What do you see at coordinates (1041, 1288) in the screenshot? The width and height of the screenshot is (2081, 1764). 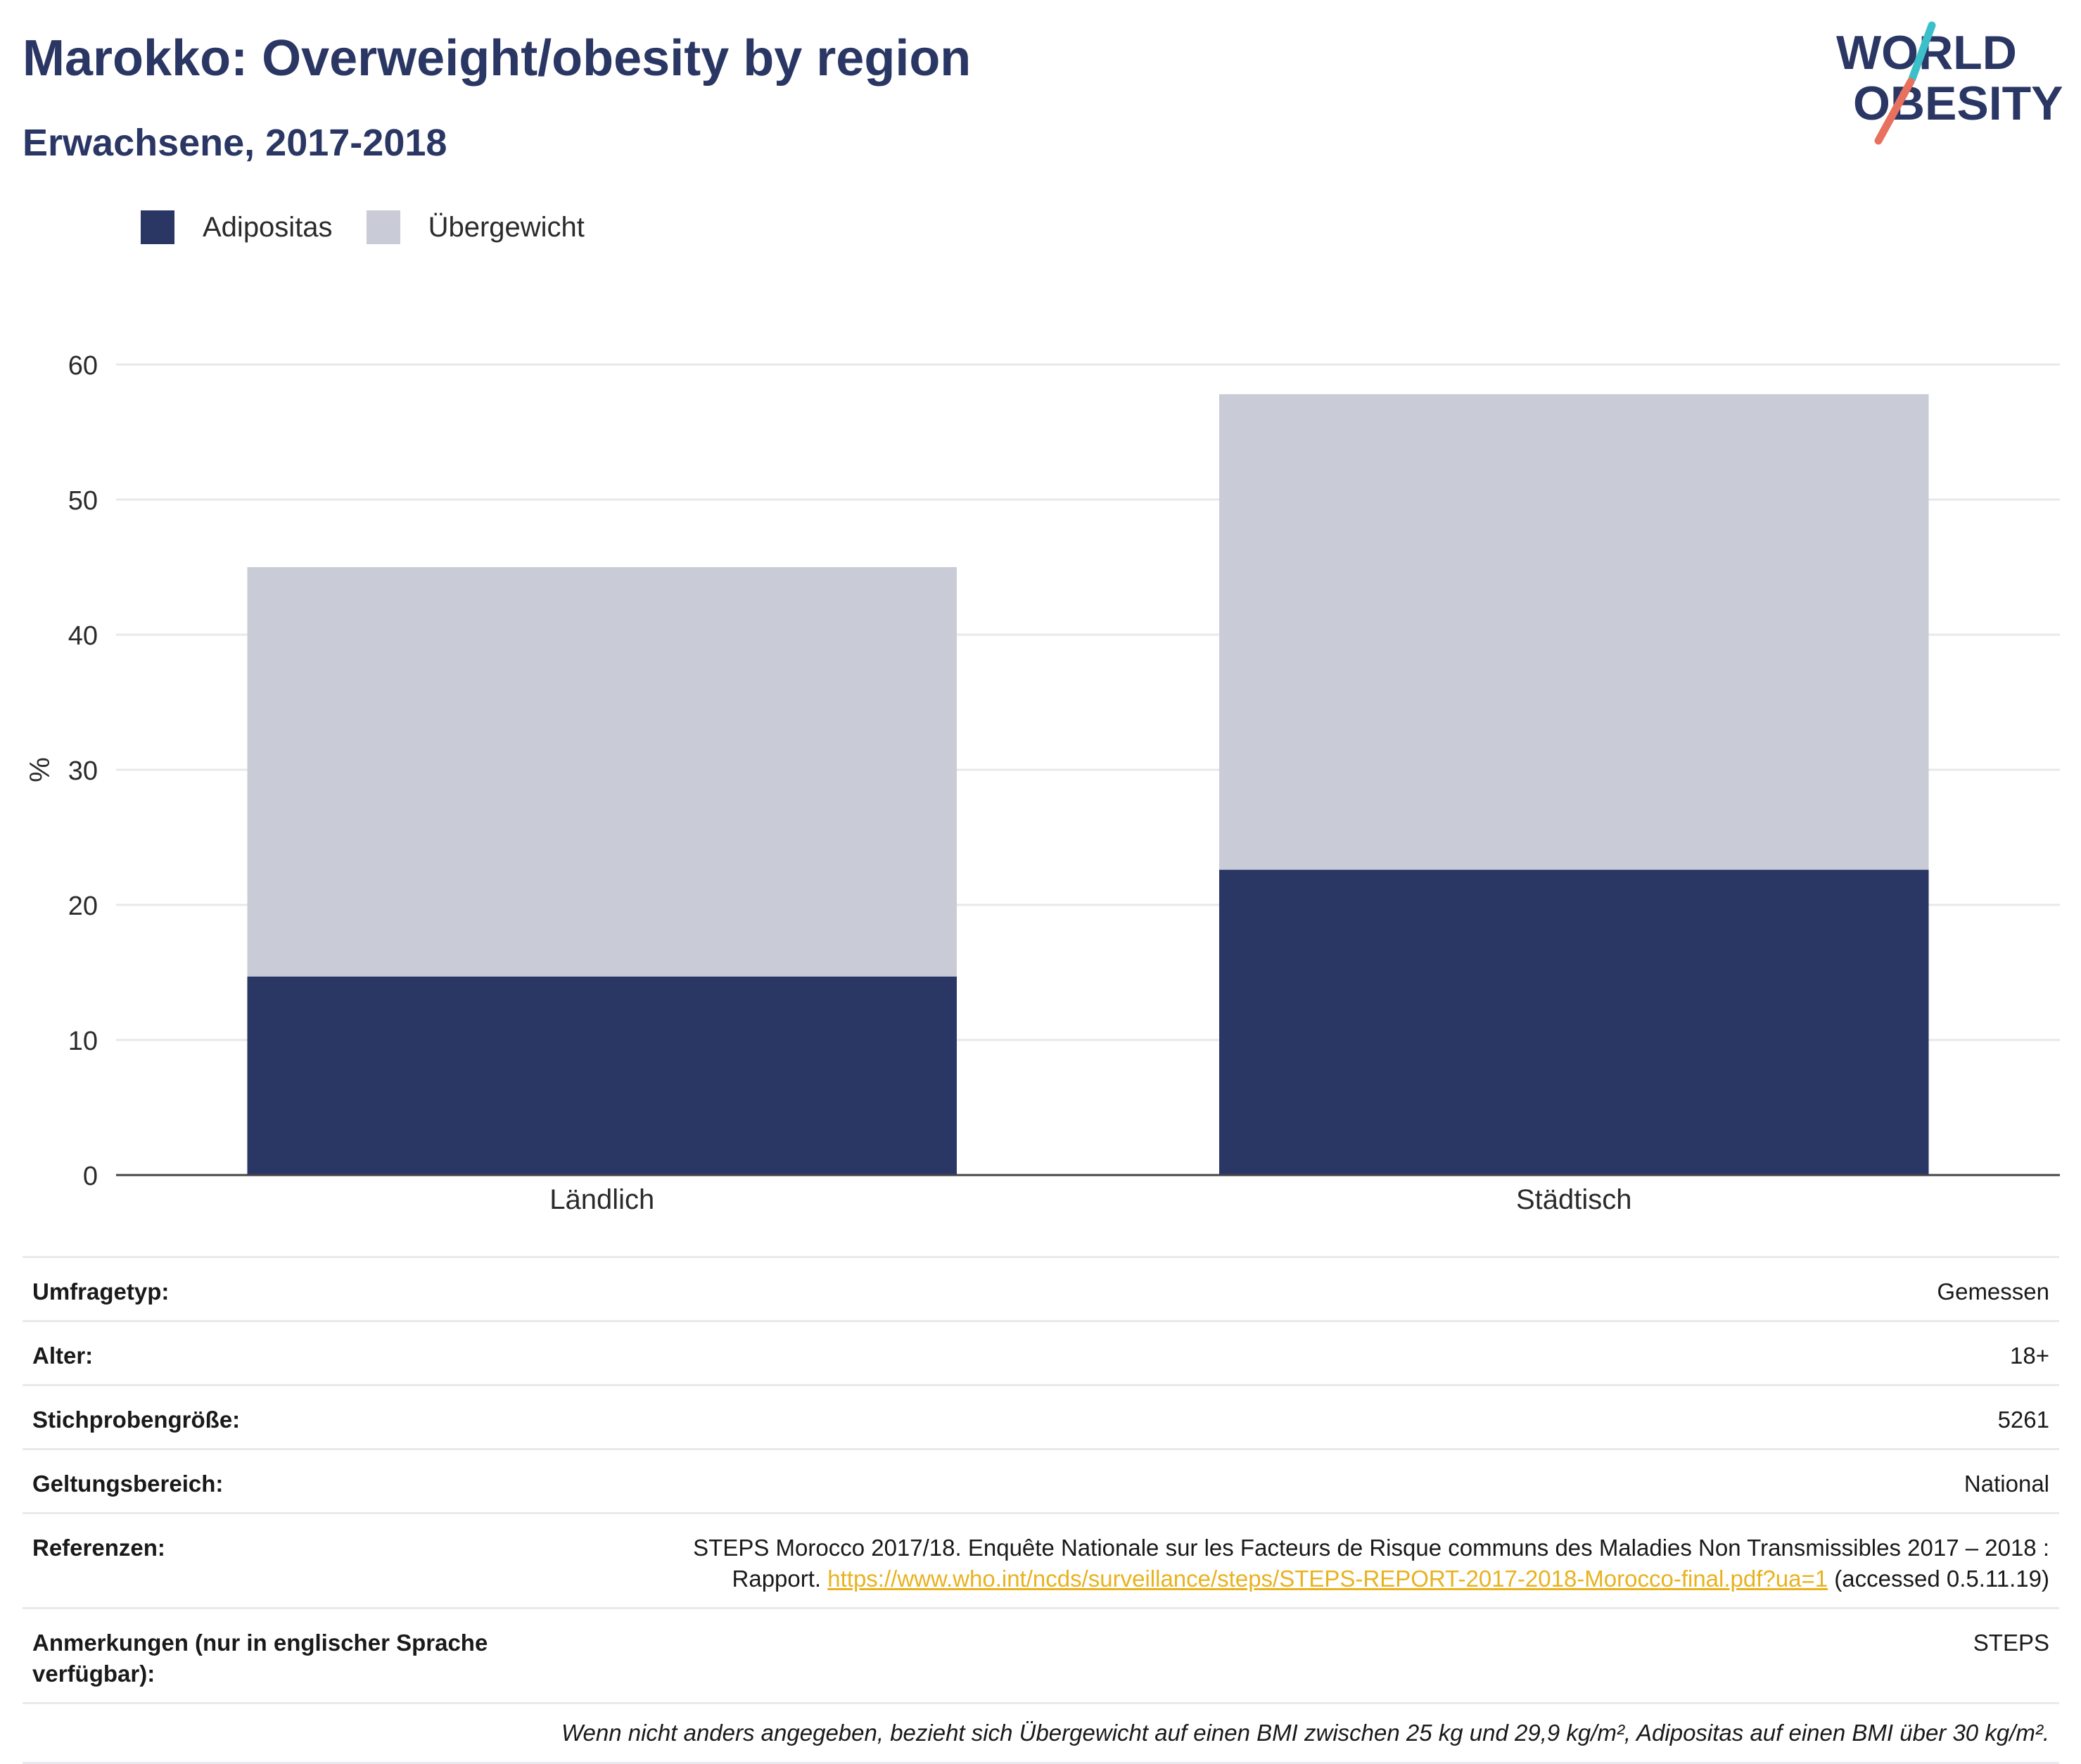 I see `meta-row-survey-type: Umfragetyp: Gemessen` at bounding box center [1041, 1288].